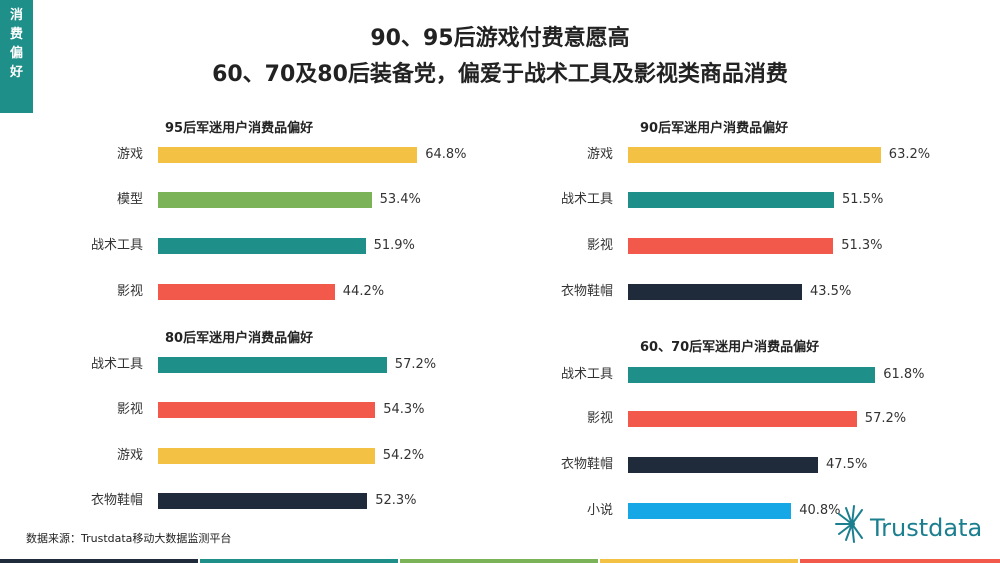 The height and width of the screenshot is (563, 1000). I want to click on value-label: 54.2%, so click(403, 455).